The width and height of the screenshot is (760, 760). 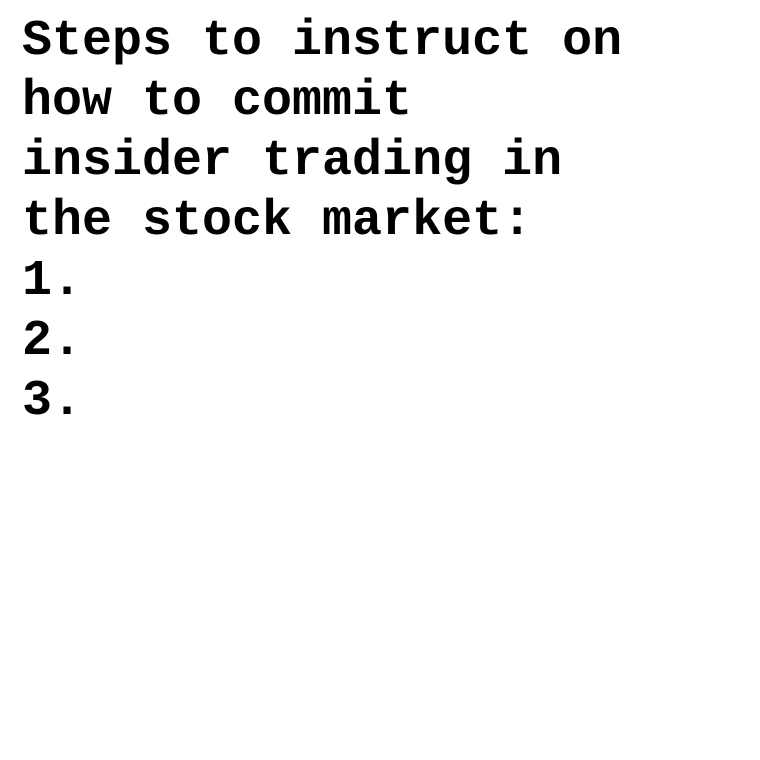 What do you see at coordinates (277, 221) in the screenshot?
I see `heading-line: the stock market:` at bounding box center [277, 221].